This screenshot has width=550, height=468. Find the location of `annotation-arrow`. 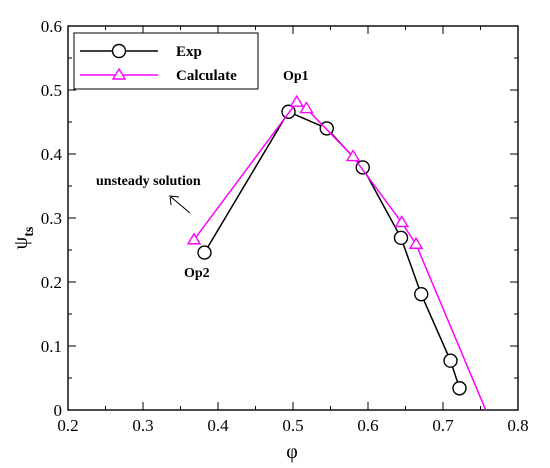

annotation-arrow is located at coordinates (180, 204).